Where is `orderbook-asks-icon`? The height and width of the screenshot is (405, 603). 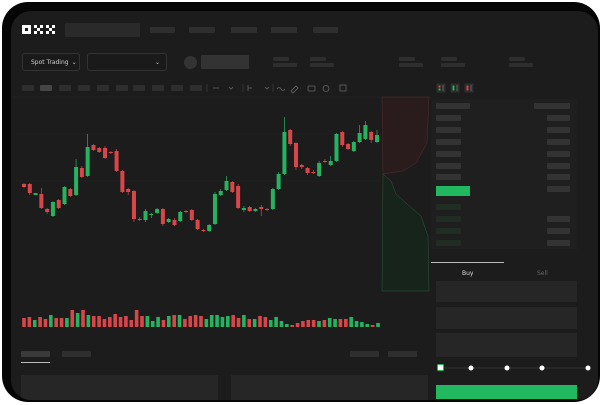 orderbook-asks-icon is located at coordinates (469, 88).